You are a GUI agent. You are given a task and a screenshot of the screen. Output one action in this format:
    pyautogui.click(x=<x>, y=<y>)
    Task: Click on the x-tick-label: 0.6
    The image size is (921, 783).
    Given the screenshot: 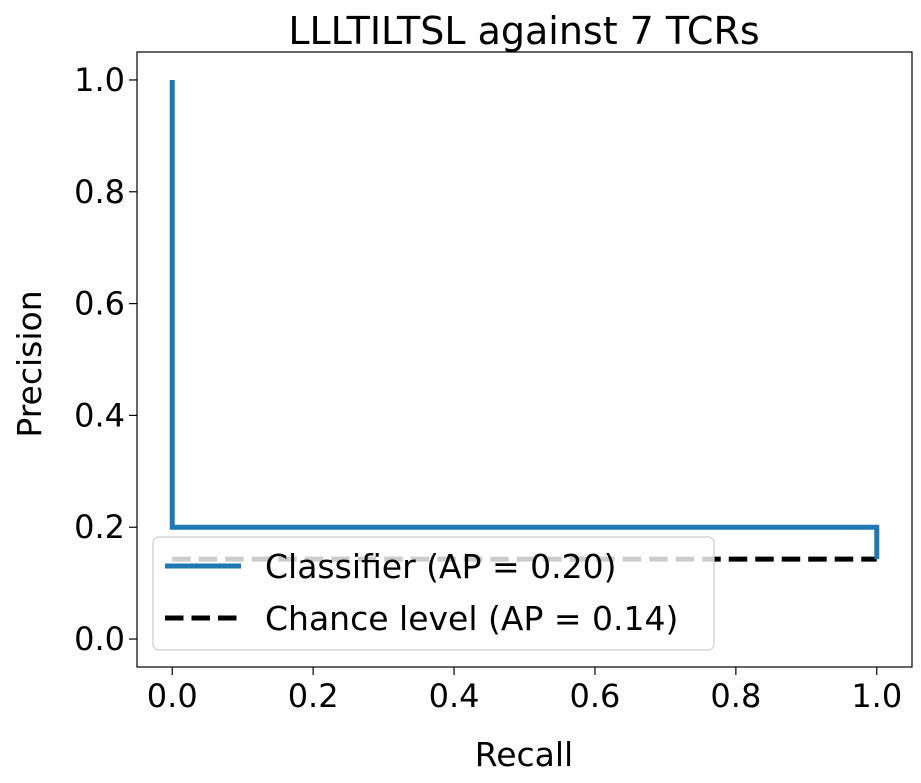 What is the action you would take?
    pyautogui.click(x=595, y=696)
    